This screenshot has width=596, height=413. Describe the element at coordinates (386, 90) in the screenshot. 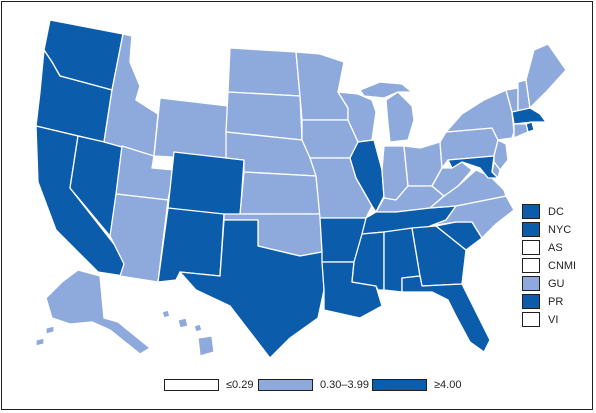

I see `state-MI-UP` at that location.